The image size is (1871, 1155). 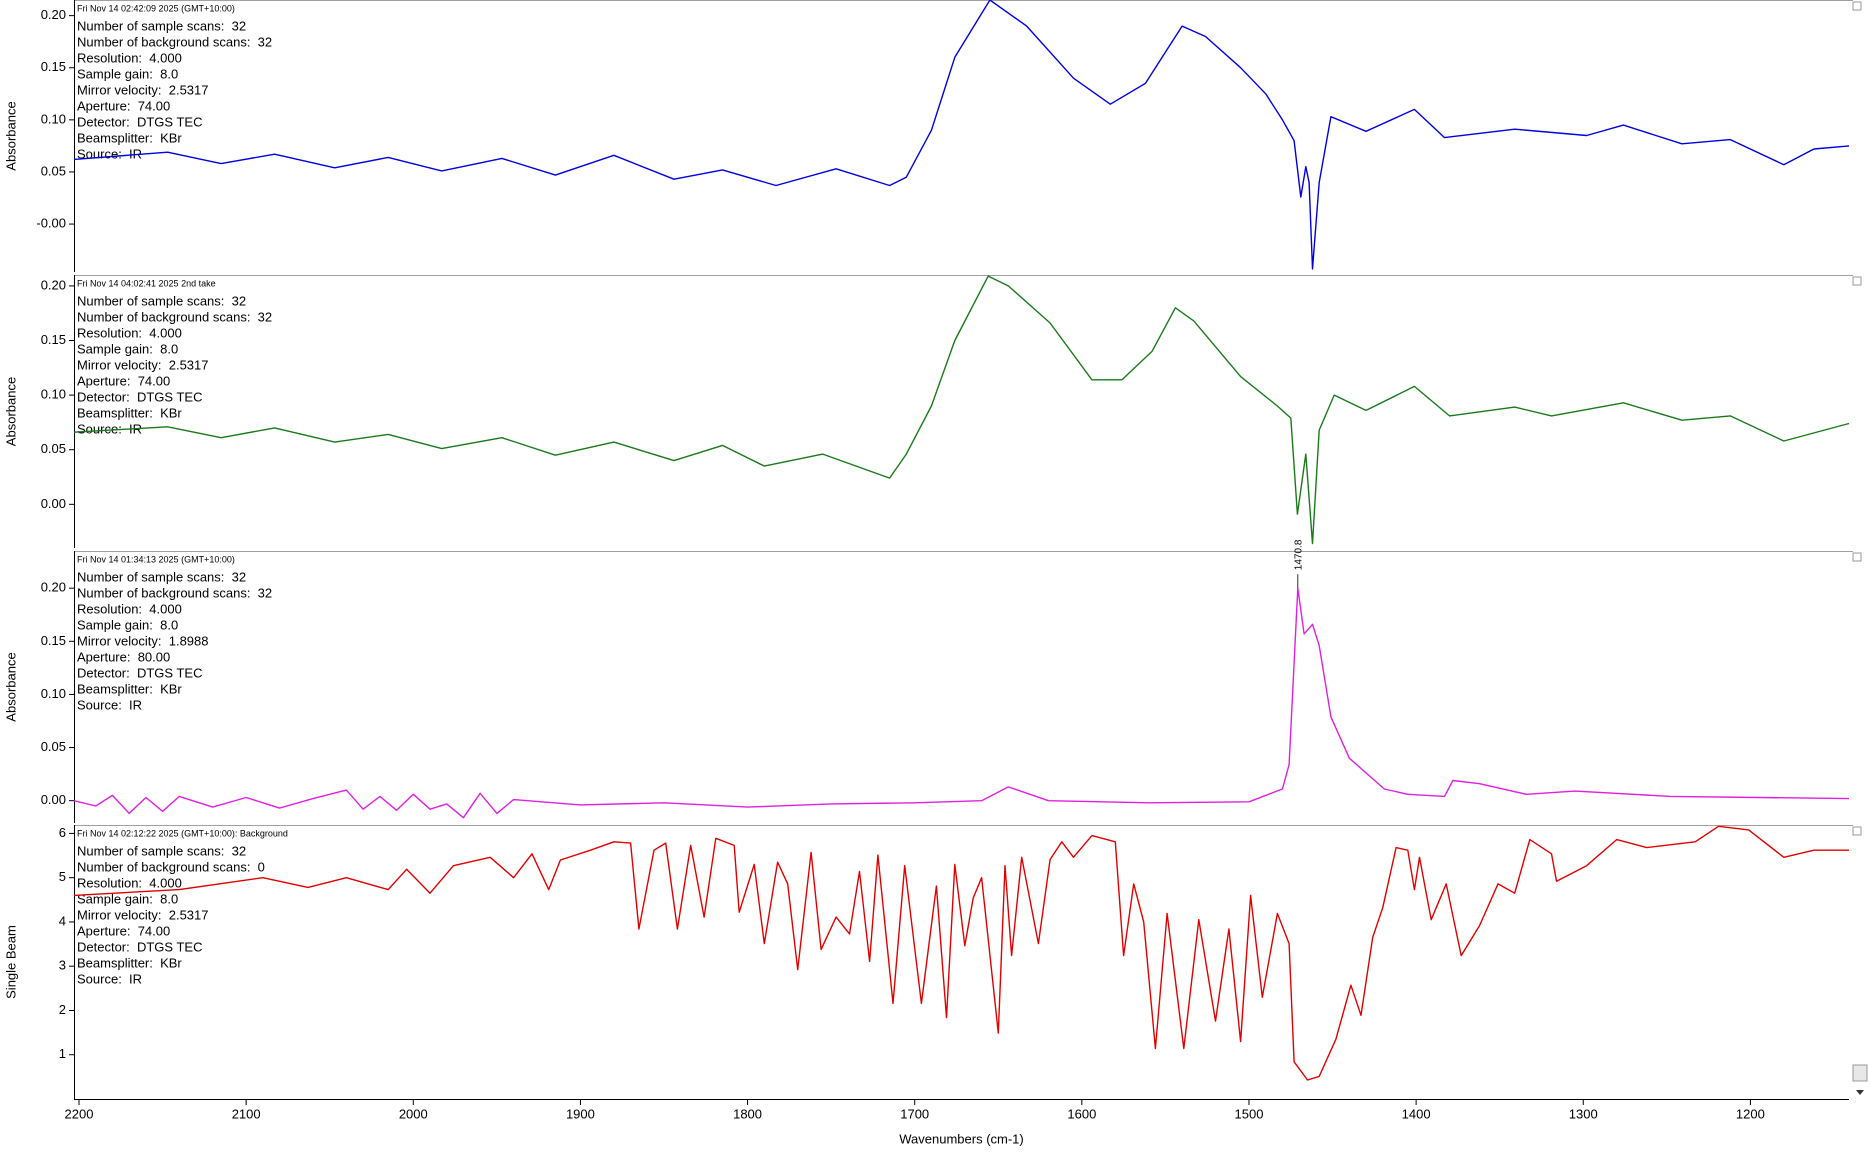 What do you see at coordinates (1860, 1092) in the screenshot?
I see `scroll-down-arrow` at bounding box center [1860, 1092].